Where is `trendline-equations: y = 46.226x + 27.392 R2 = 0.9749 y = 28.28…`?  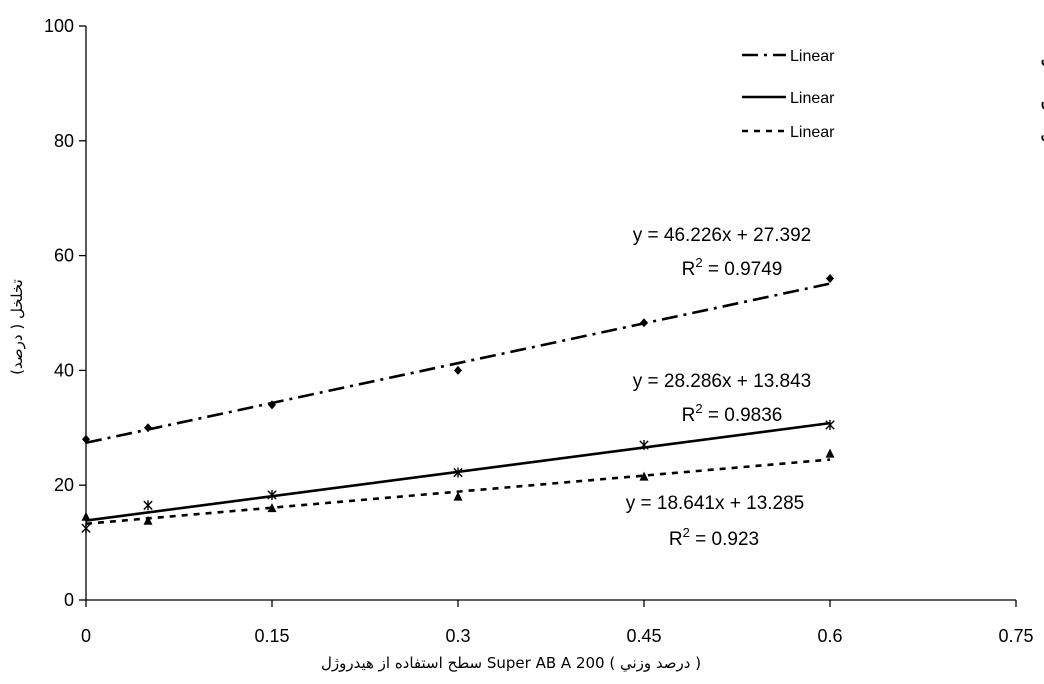 trendline-equations: y = 46.226x + 27.392 R2 = 0.9749 y = 28.28… is located at coordinates (719, 387).